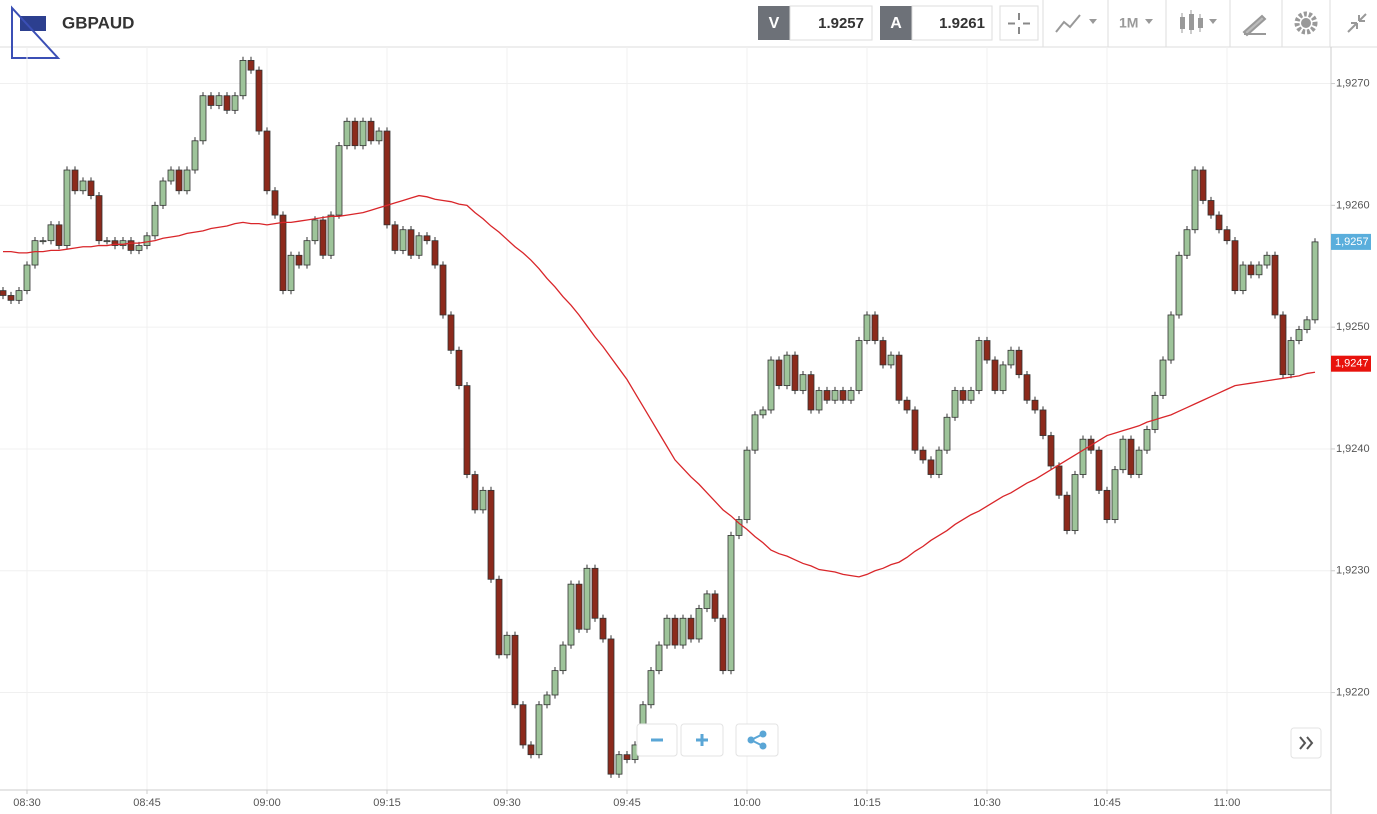 The width and height of the screenshot is (1377, 814). I want to click on price-label: 1,9247, so click(1352, 364).